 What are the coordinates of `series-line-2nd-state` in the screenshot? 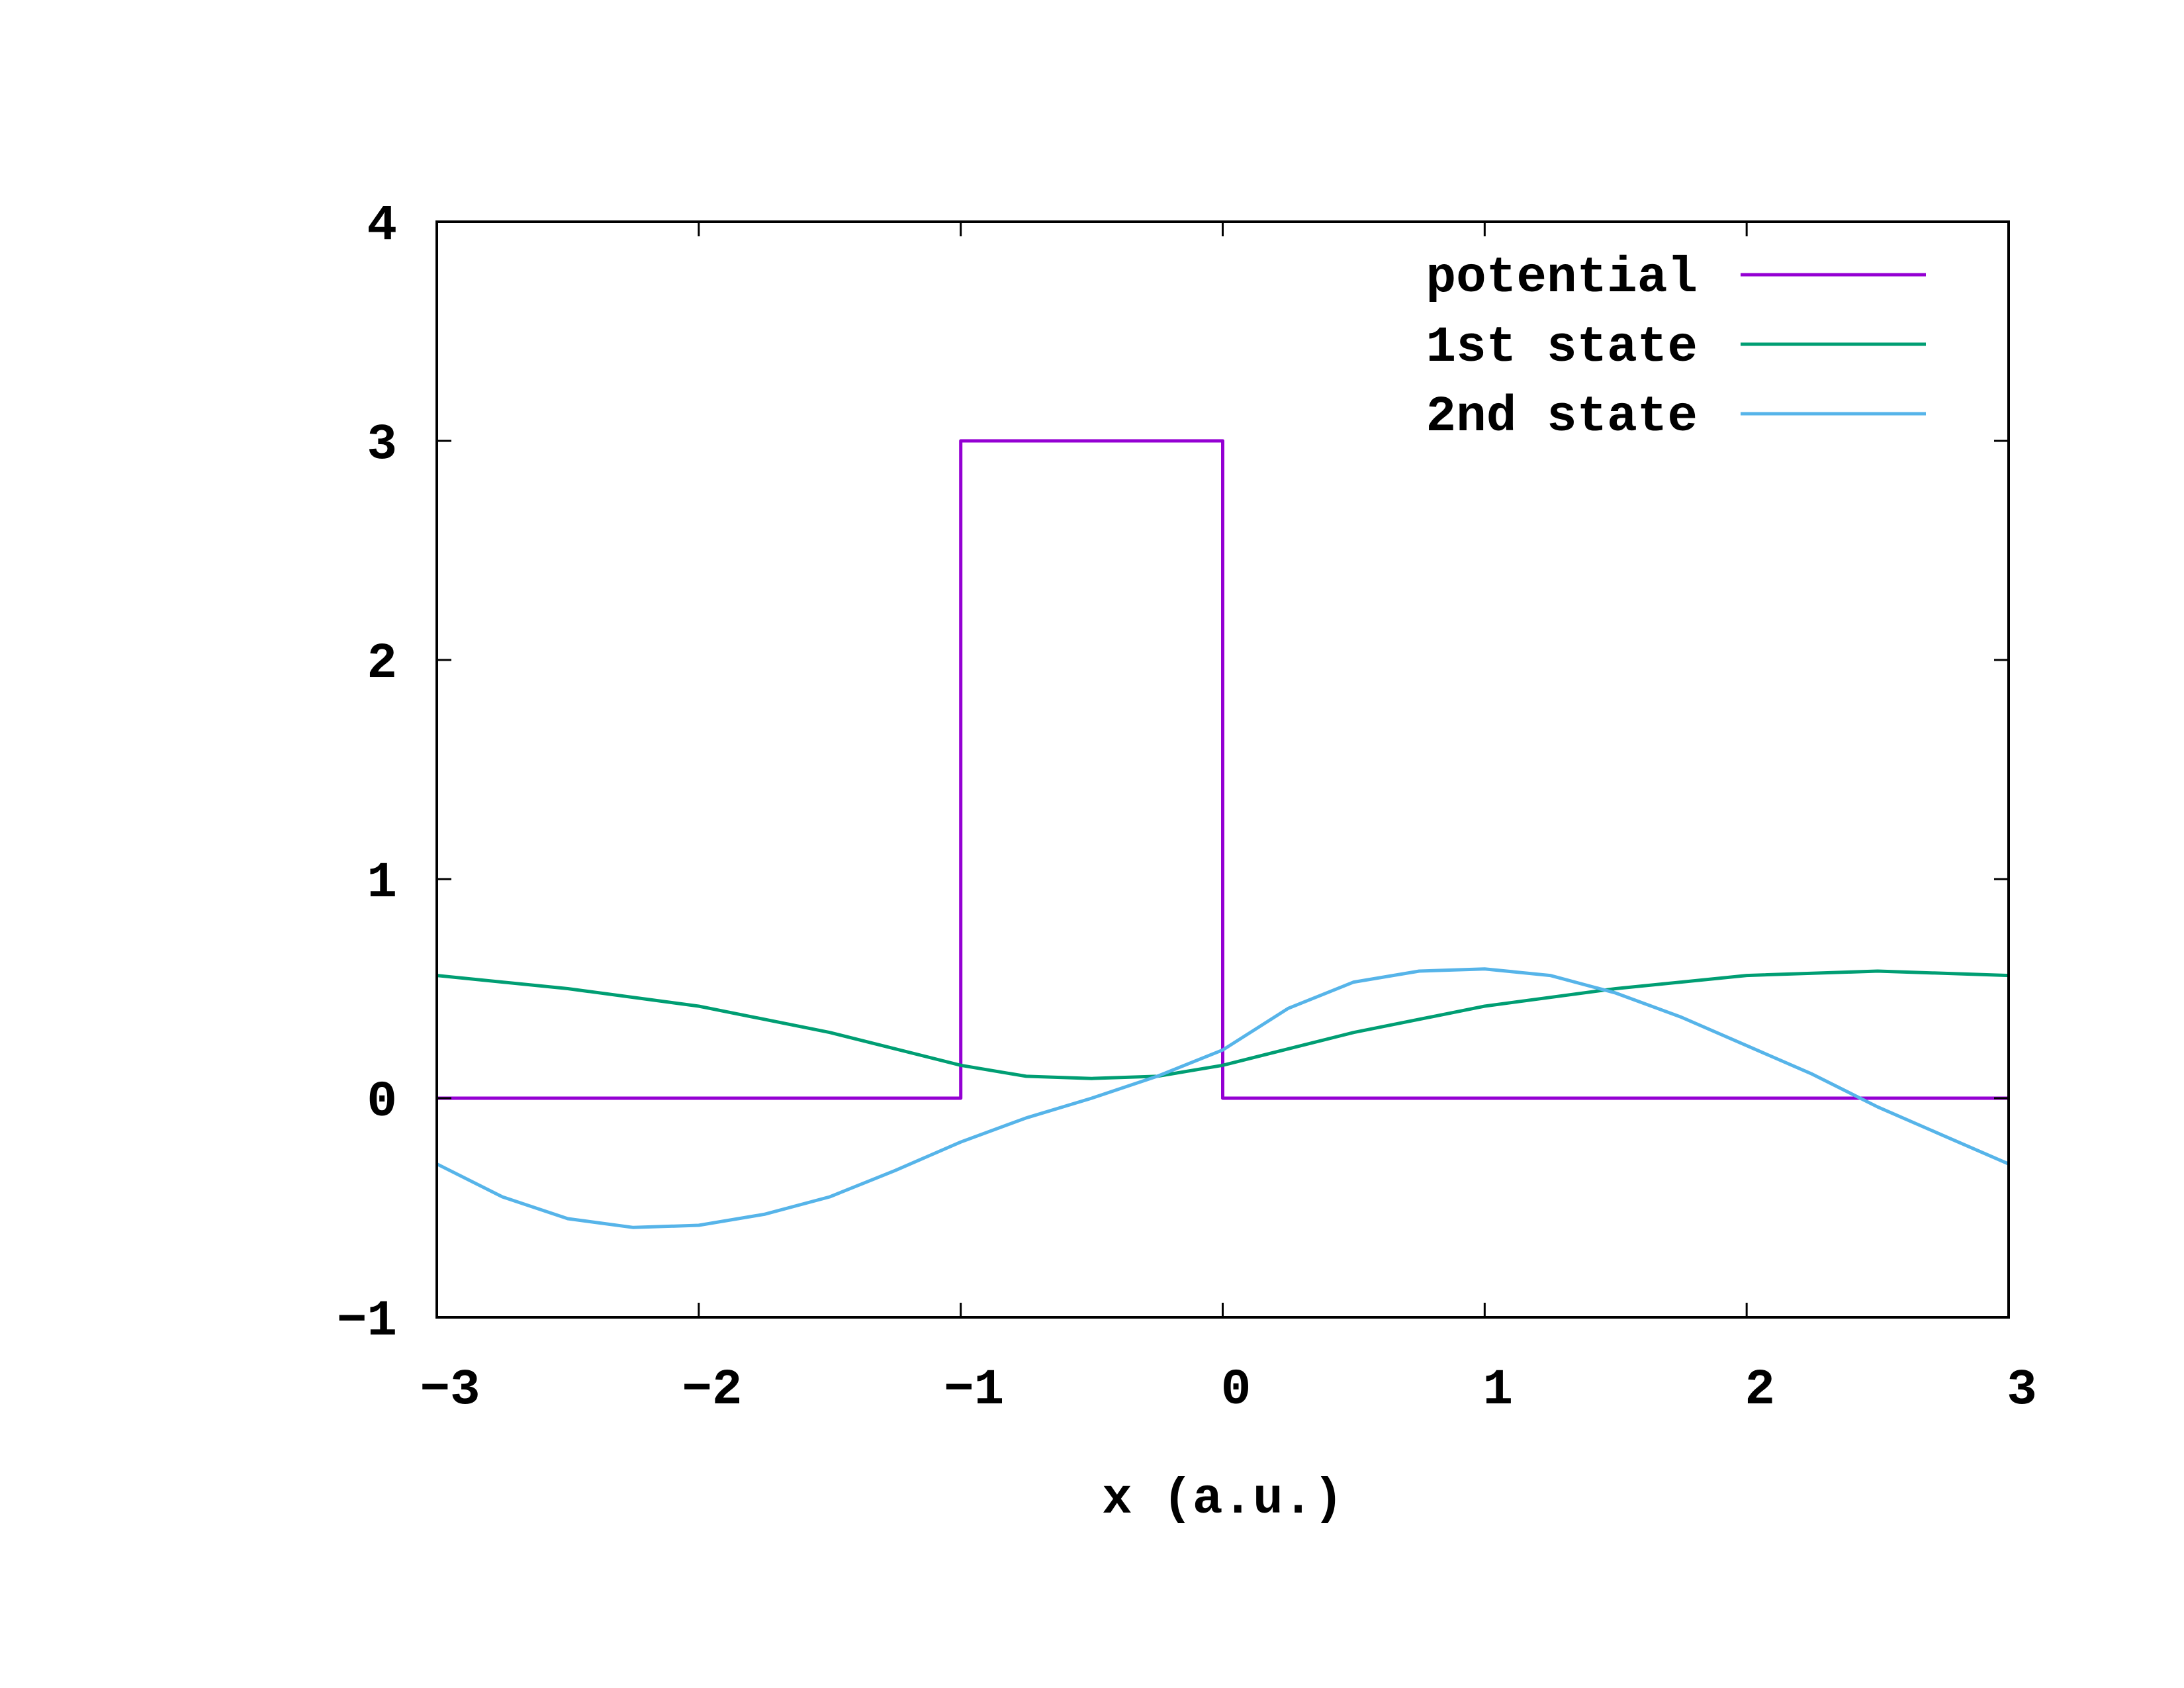 It's located at (1222, 1098).